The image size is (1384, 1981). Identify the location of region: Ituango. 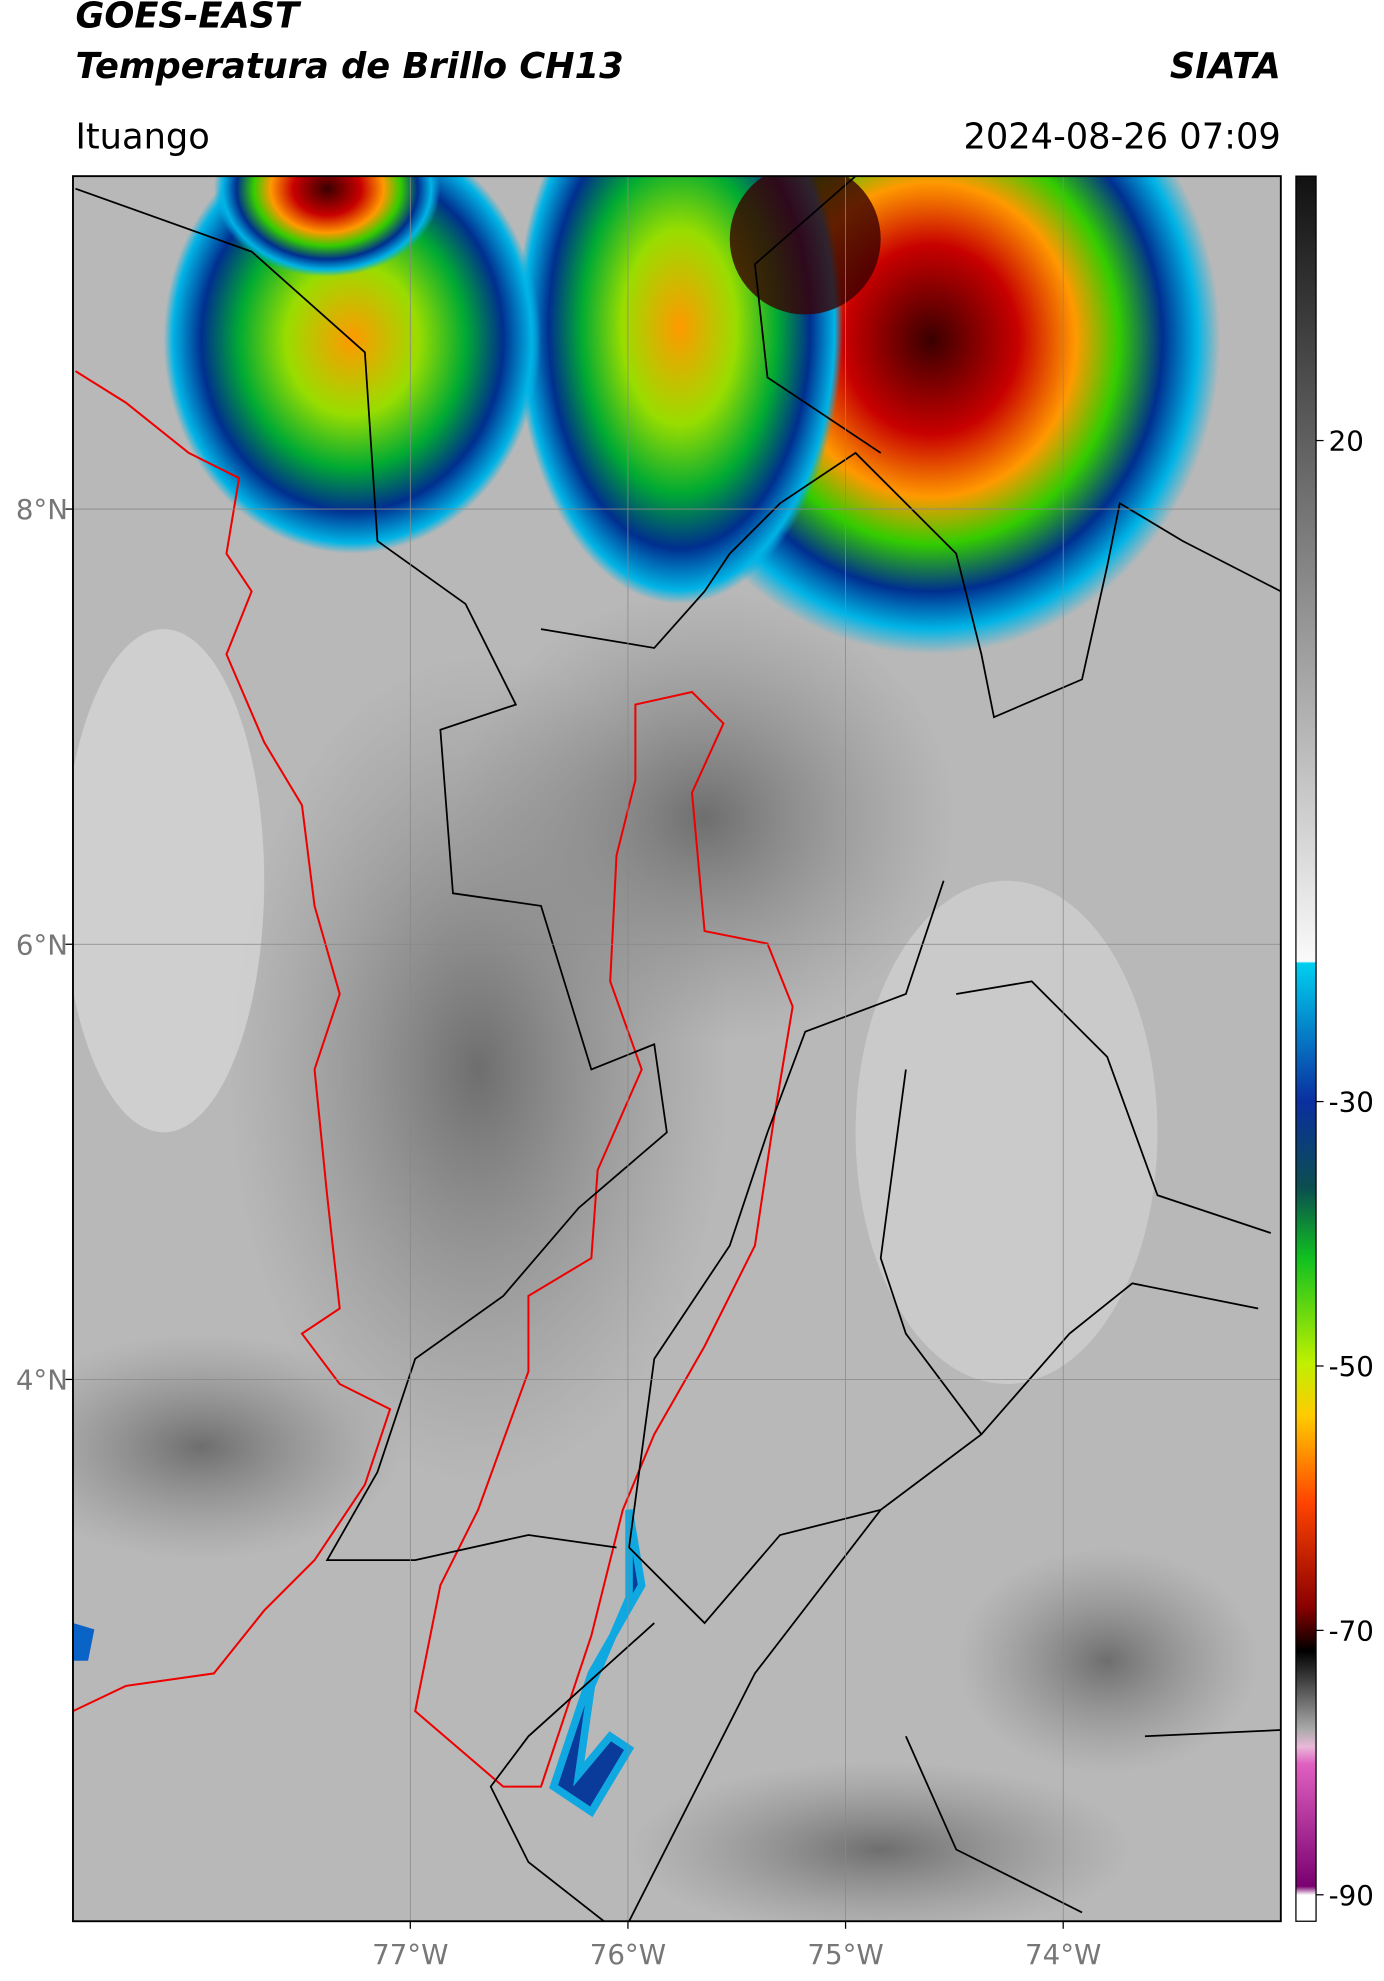
(142, 136).